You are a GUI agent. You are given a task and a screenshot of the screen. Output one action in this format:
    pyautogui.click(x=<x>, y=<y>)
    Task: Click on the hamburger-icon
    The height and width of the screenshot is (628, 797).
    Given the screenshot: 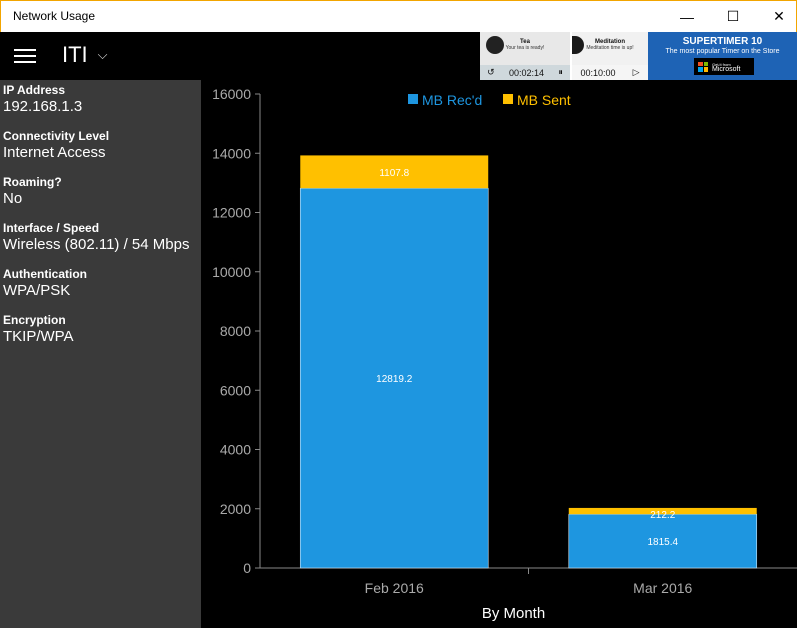 What is the action you would take?
    pyautogui.click(x=25, y=56)
    